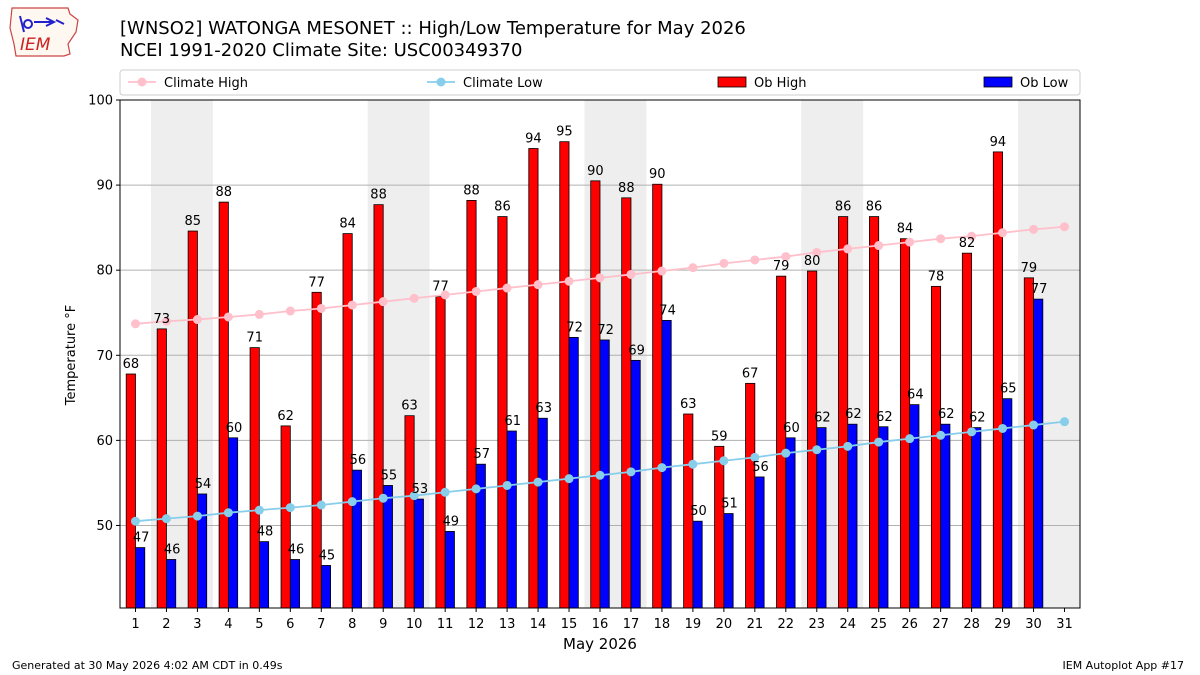  I want to click on y-tick-label: 80, so click(104, 271).